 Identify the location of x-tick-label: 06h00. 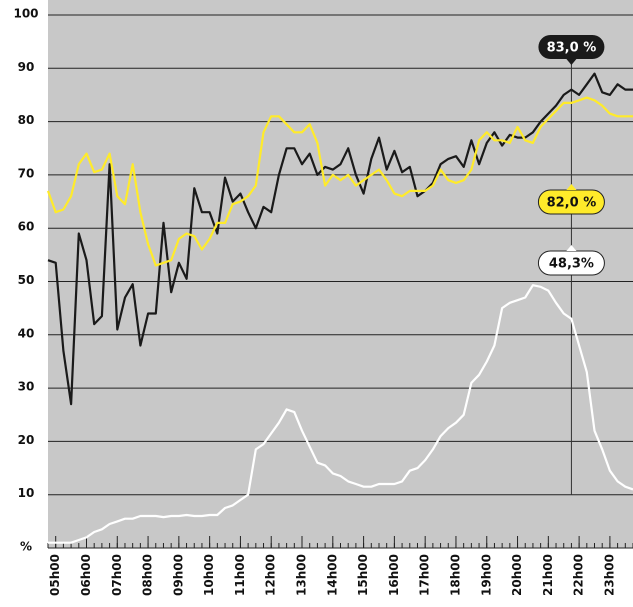
(86, 575).